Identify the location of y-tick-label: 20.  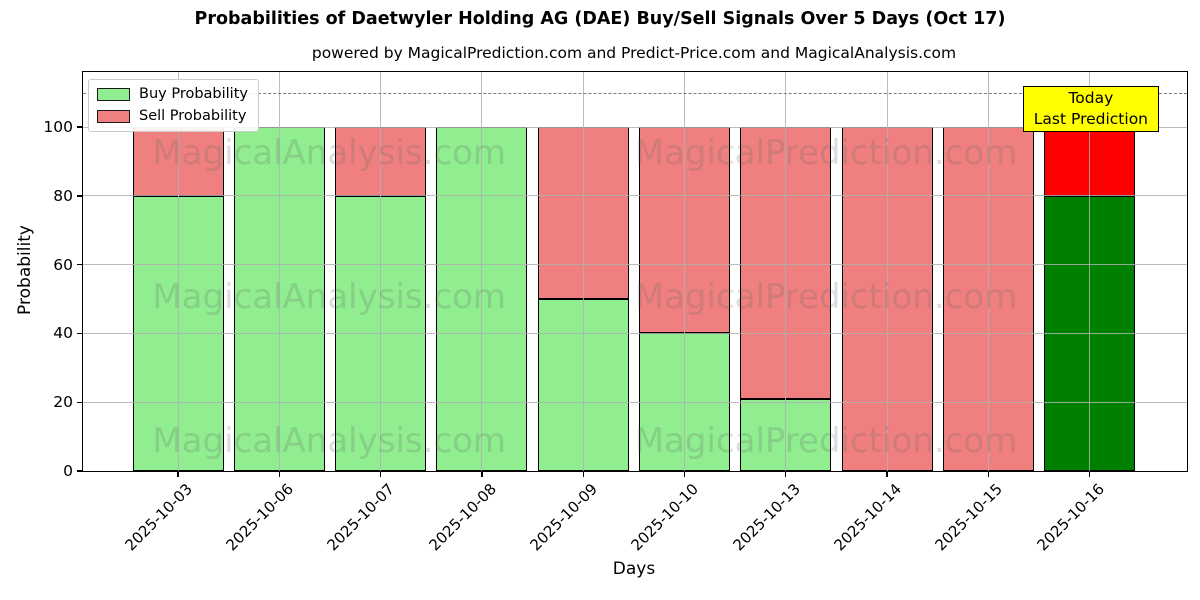
(63, 402).